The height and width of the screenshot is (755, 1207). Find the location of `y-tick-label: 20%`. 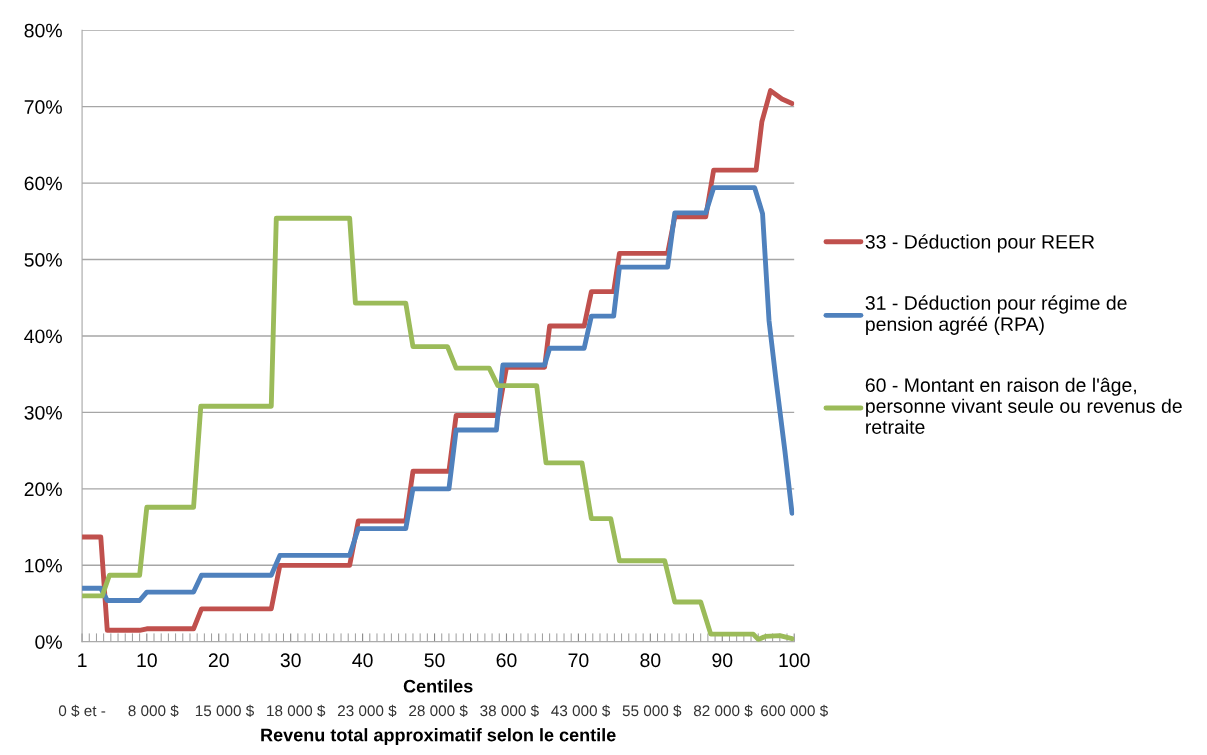

y-tick-label: 20% is located at coordinates (43, 489).